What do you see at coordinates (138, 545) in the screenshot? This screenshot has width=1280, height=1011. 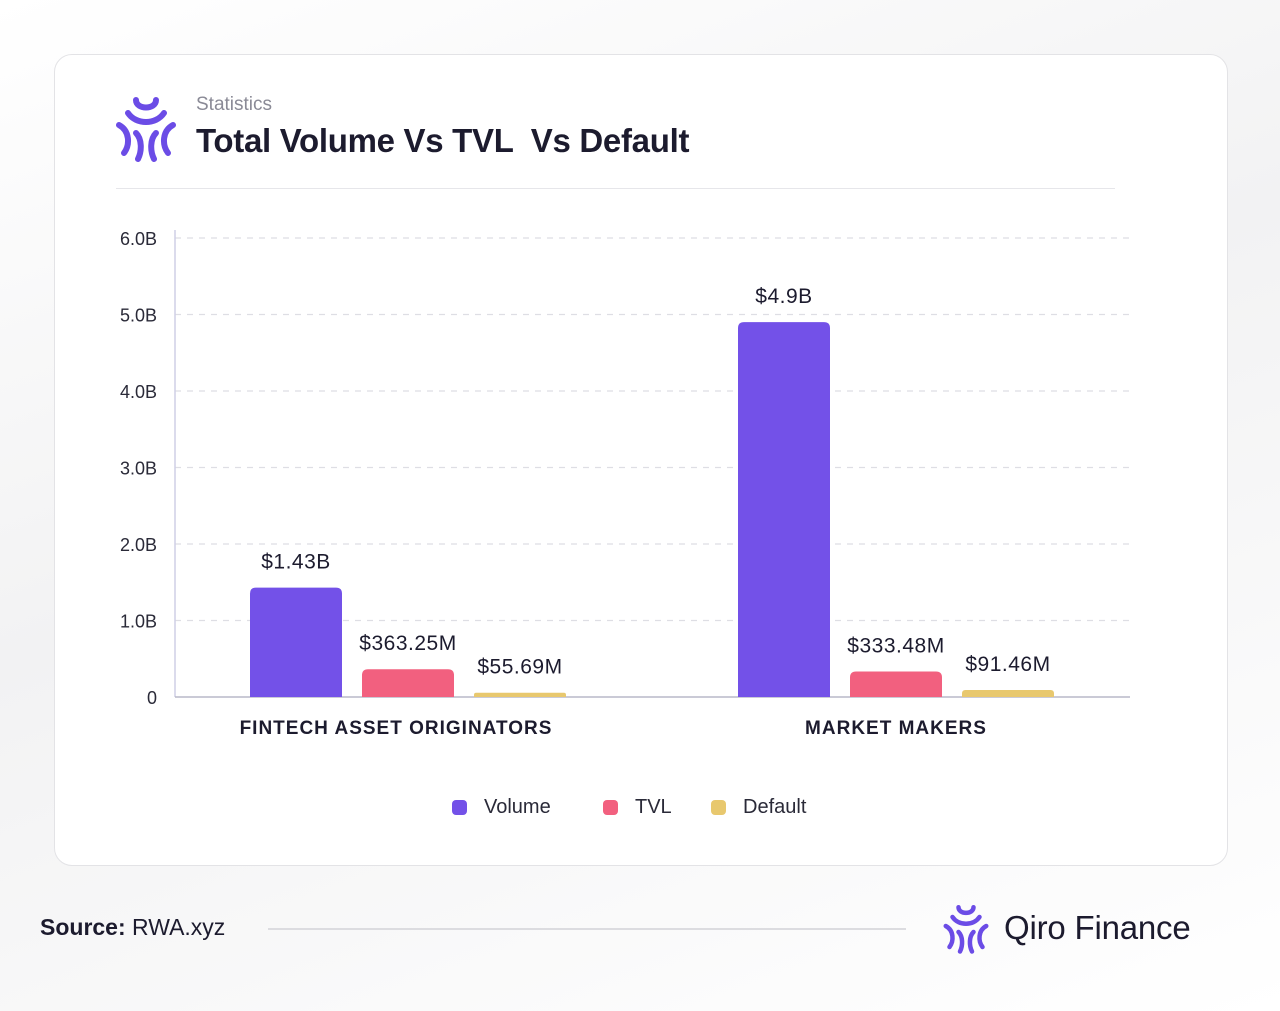 I see `y-tick-label: 2.0B` at bounding box center [138, 545].